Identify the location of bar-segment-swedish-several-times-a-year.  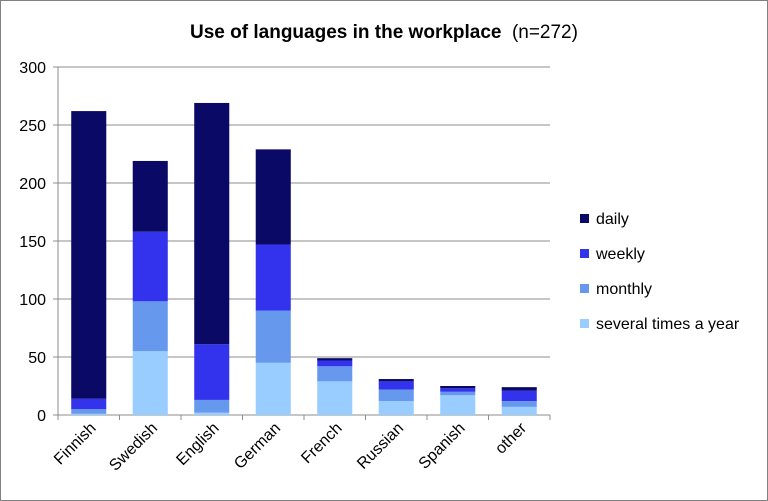
(150, 383).